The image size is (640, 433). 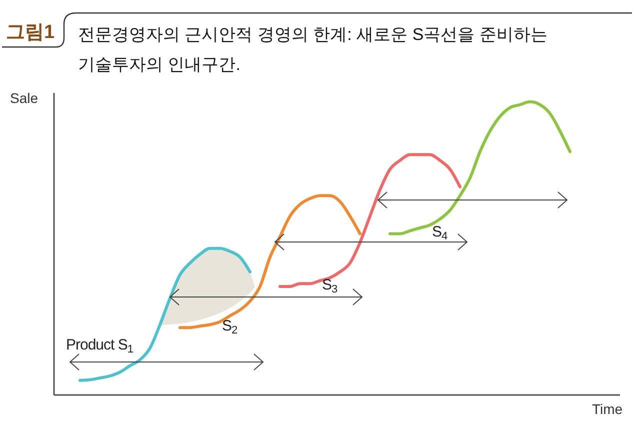 I want to click on series-label: S$_{3}$, so click(x=330, y=286).